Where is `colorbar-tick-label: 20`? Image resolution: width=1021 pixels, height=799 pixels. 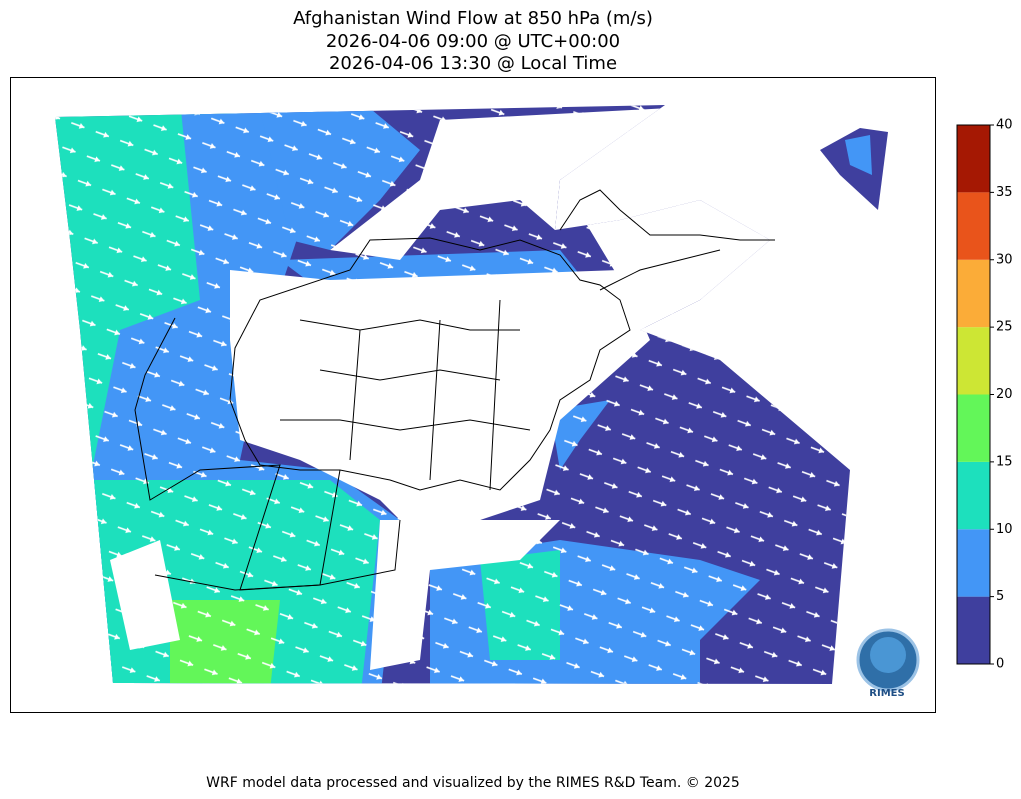
colorbar-tick-label: 20 is located at coordinates (1004, 394).